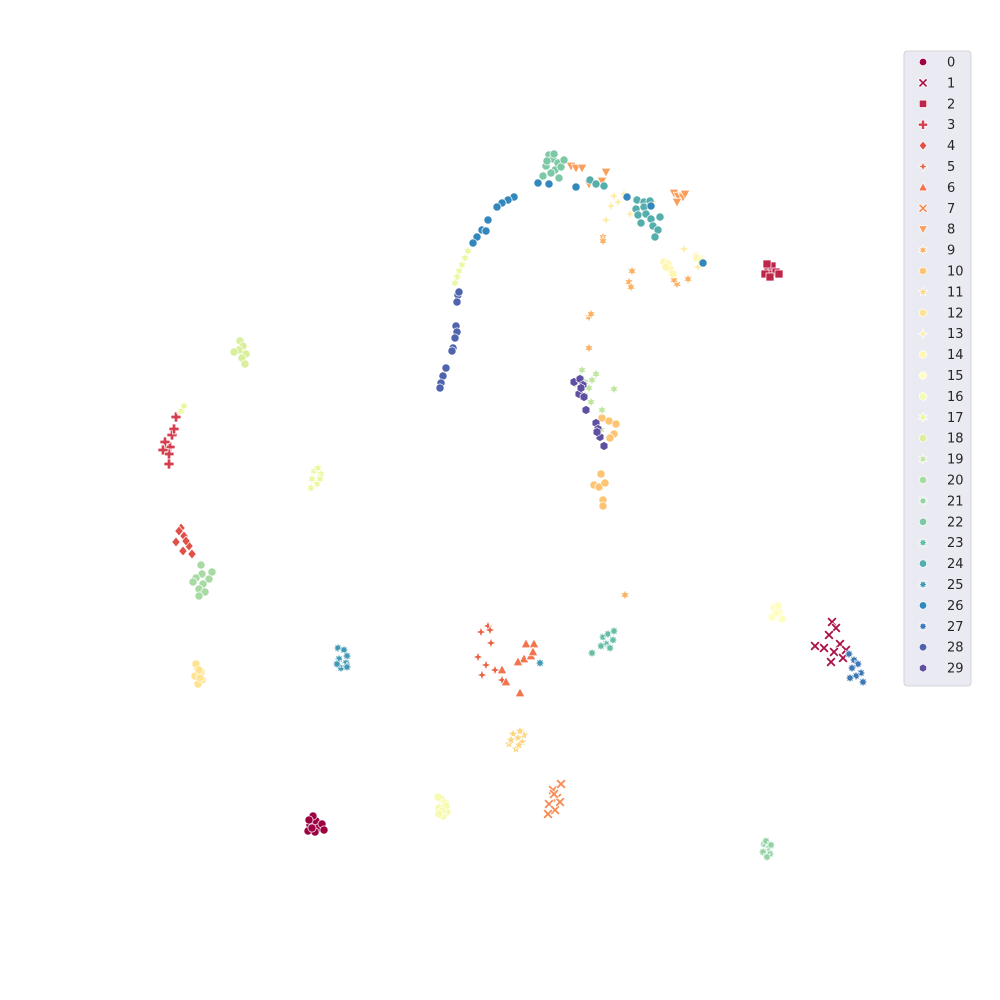 This screenshot has width=1000, height=1000. What do you see at coordinates (955, 397) in the screenshot?
I see `legend-label: 16` at bounding box center [955, 397].